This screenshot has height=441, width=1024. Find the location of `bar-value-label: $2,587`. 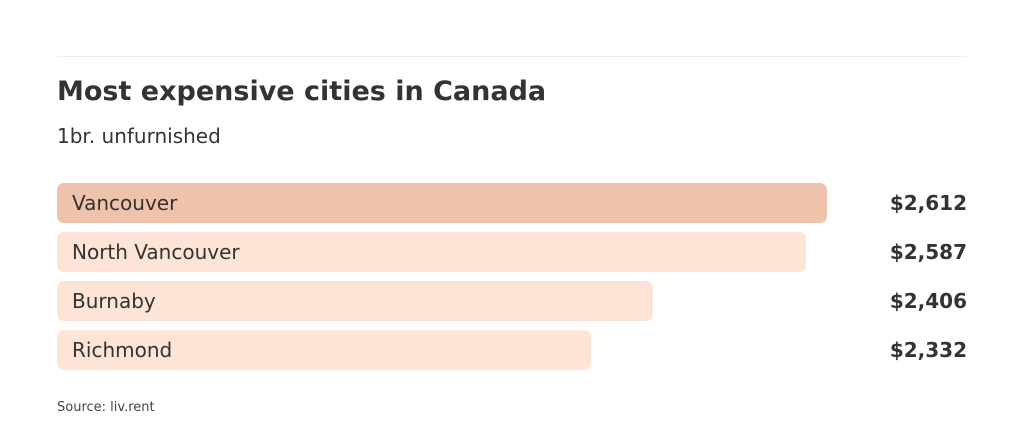

bar-value-label: $2,587 is located at coordinates (928, 252).